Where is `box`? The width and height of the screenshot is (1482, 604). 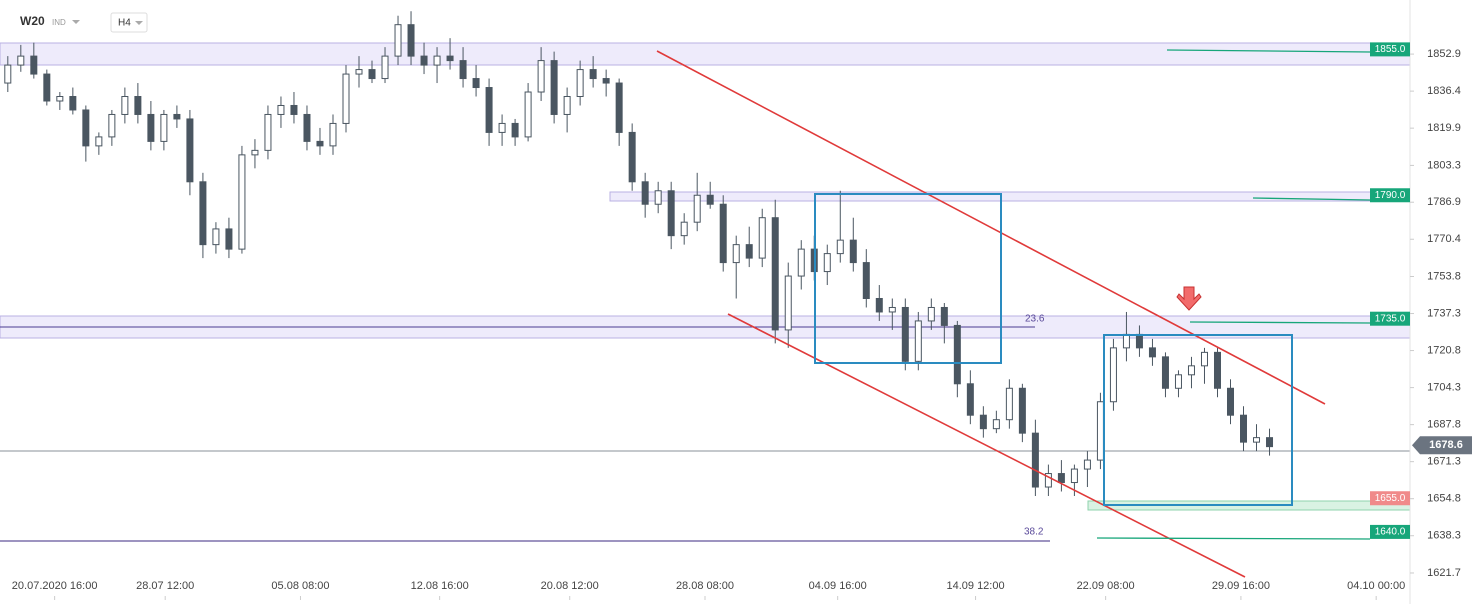 box is located at coordinates (908, 278).